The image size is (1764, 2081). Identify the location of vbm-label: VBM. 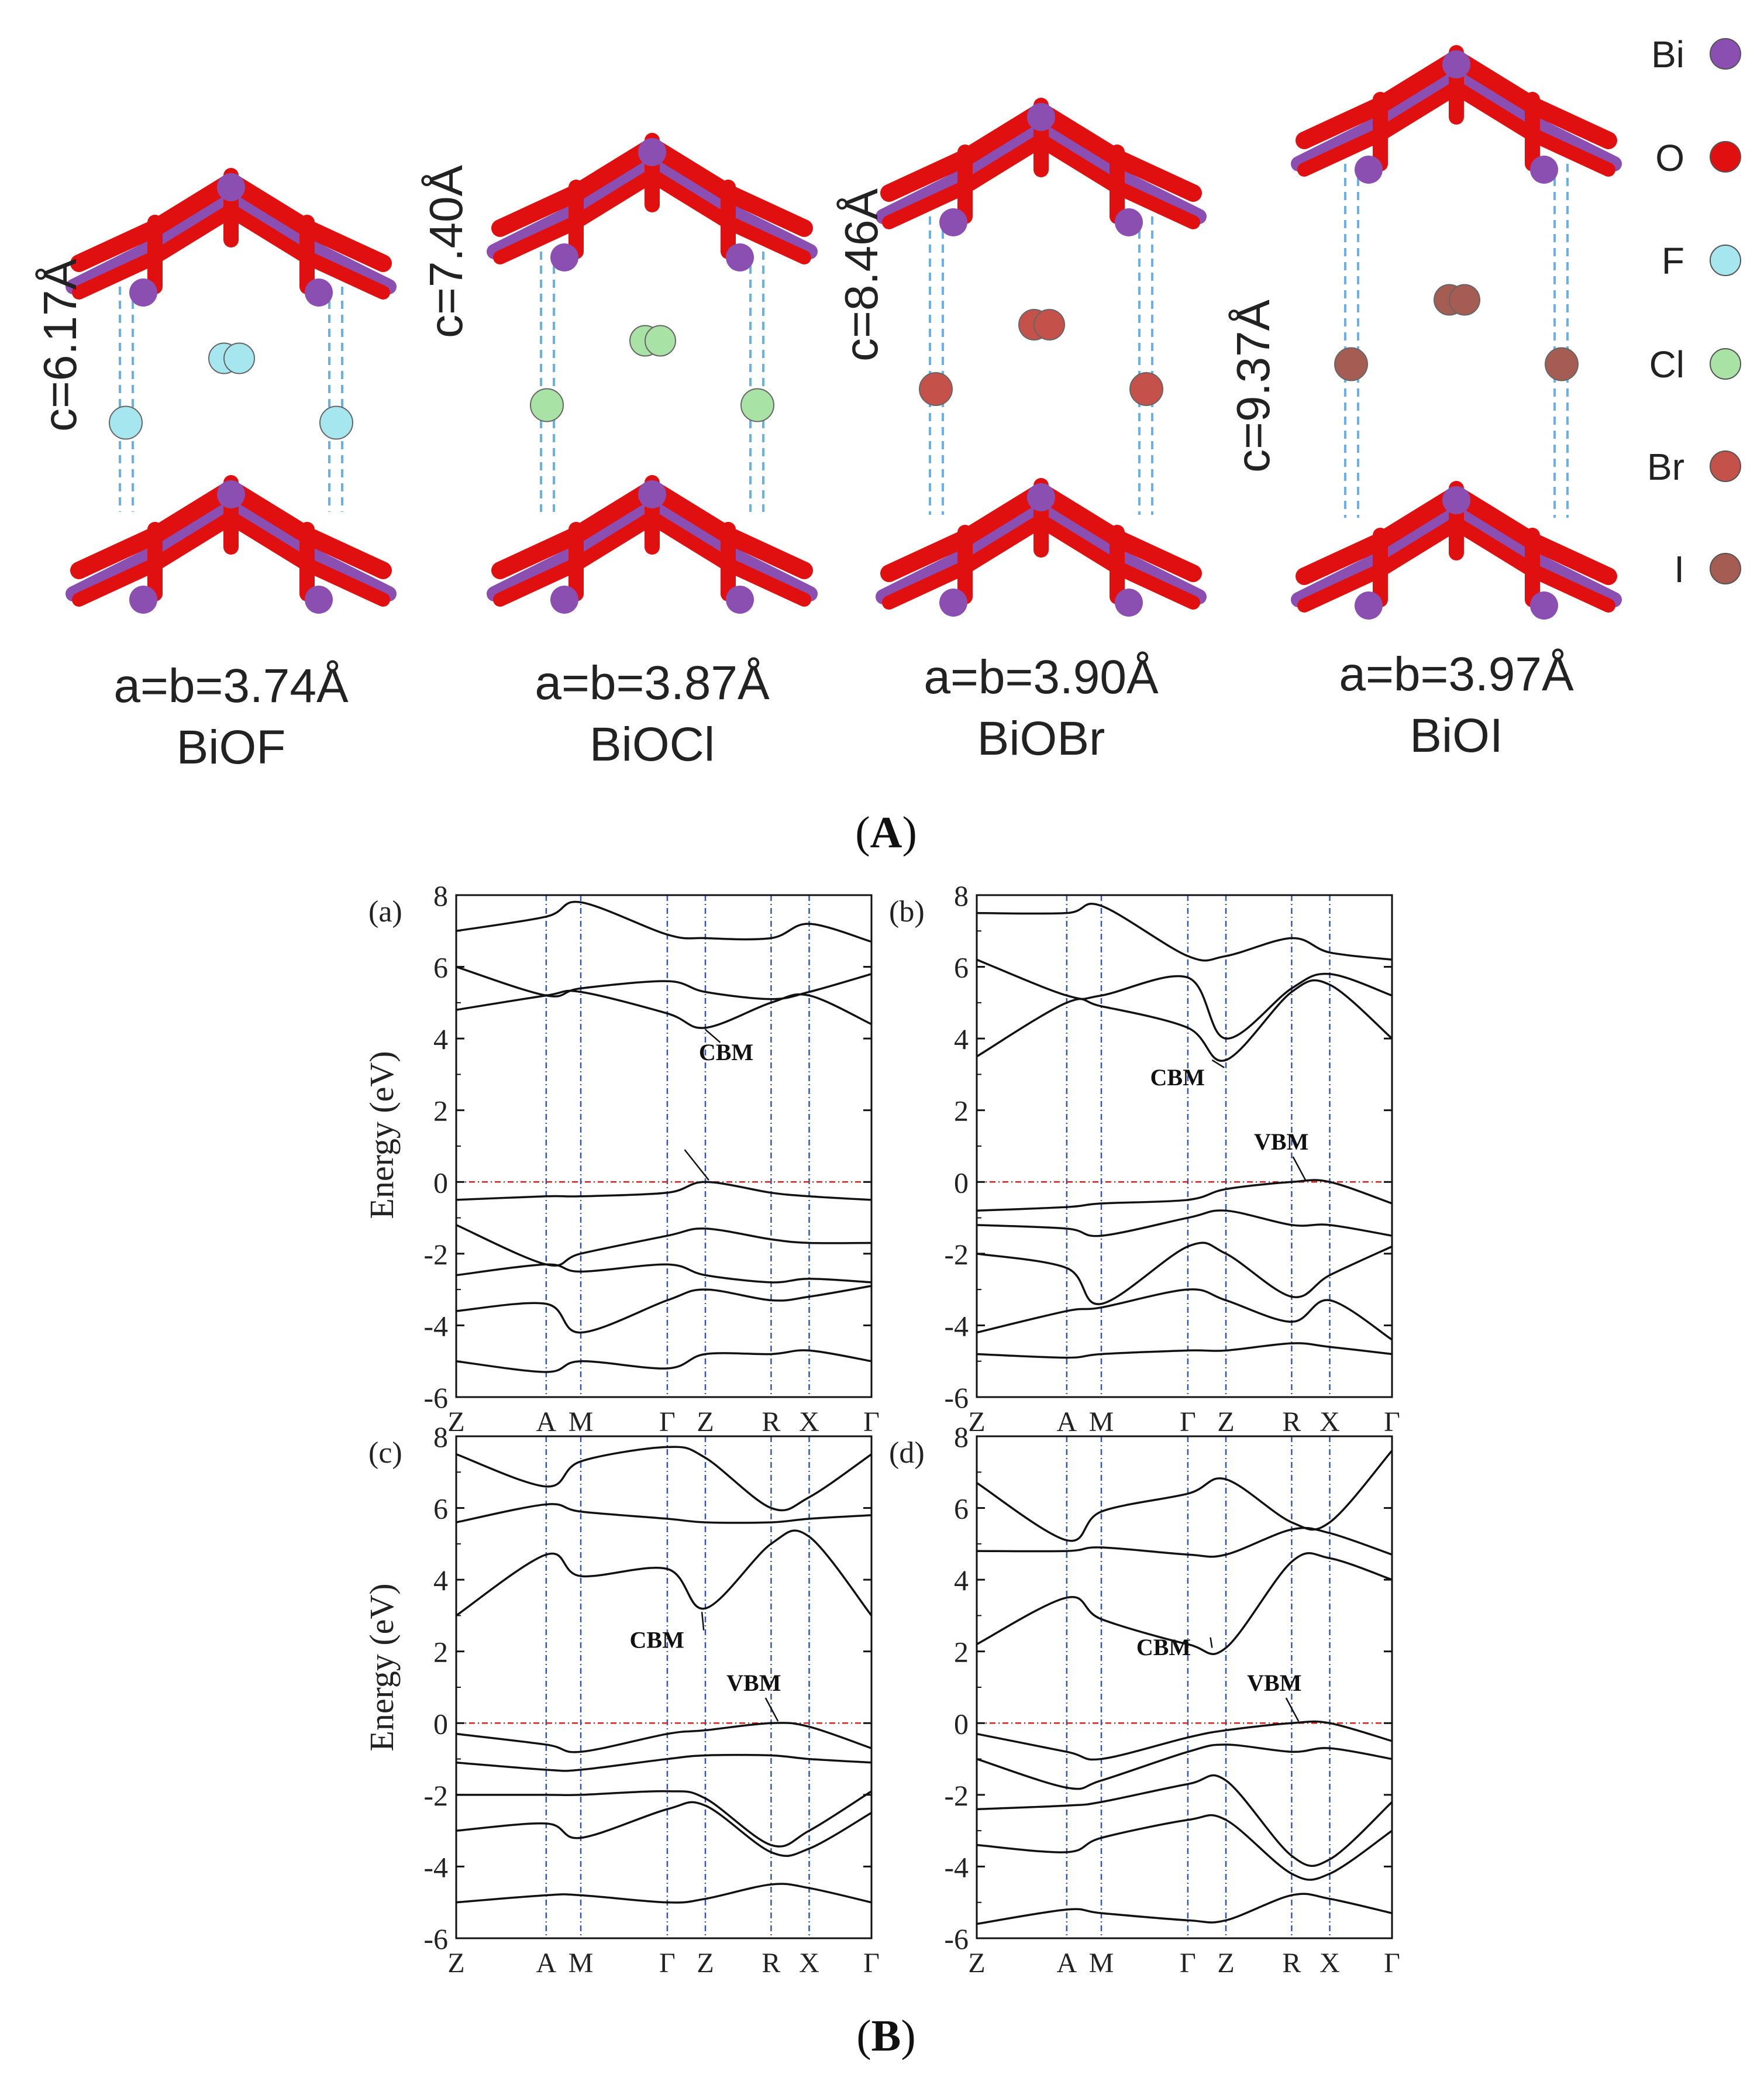
(1281, 1142).